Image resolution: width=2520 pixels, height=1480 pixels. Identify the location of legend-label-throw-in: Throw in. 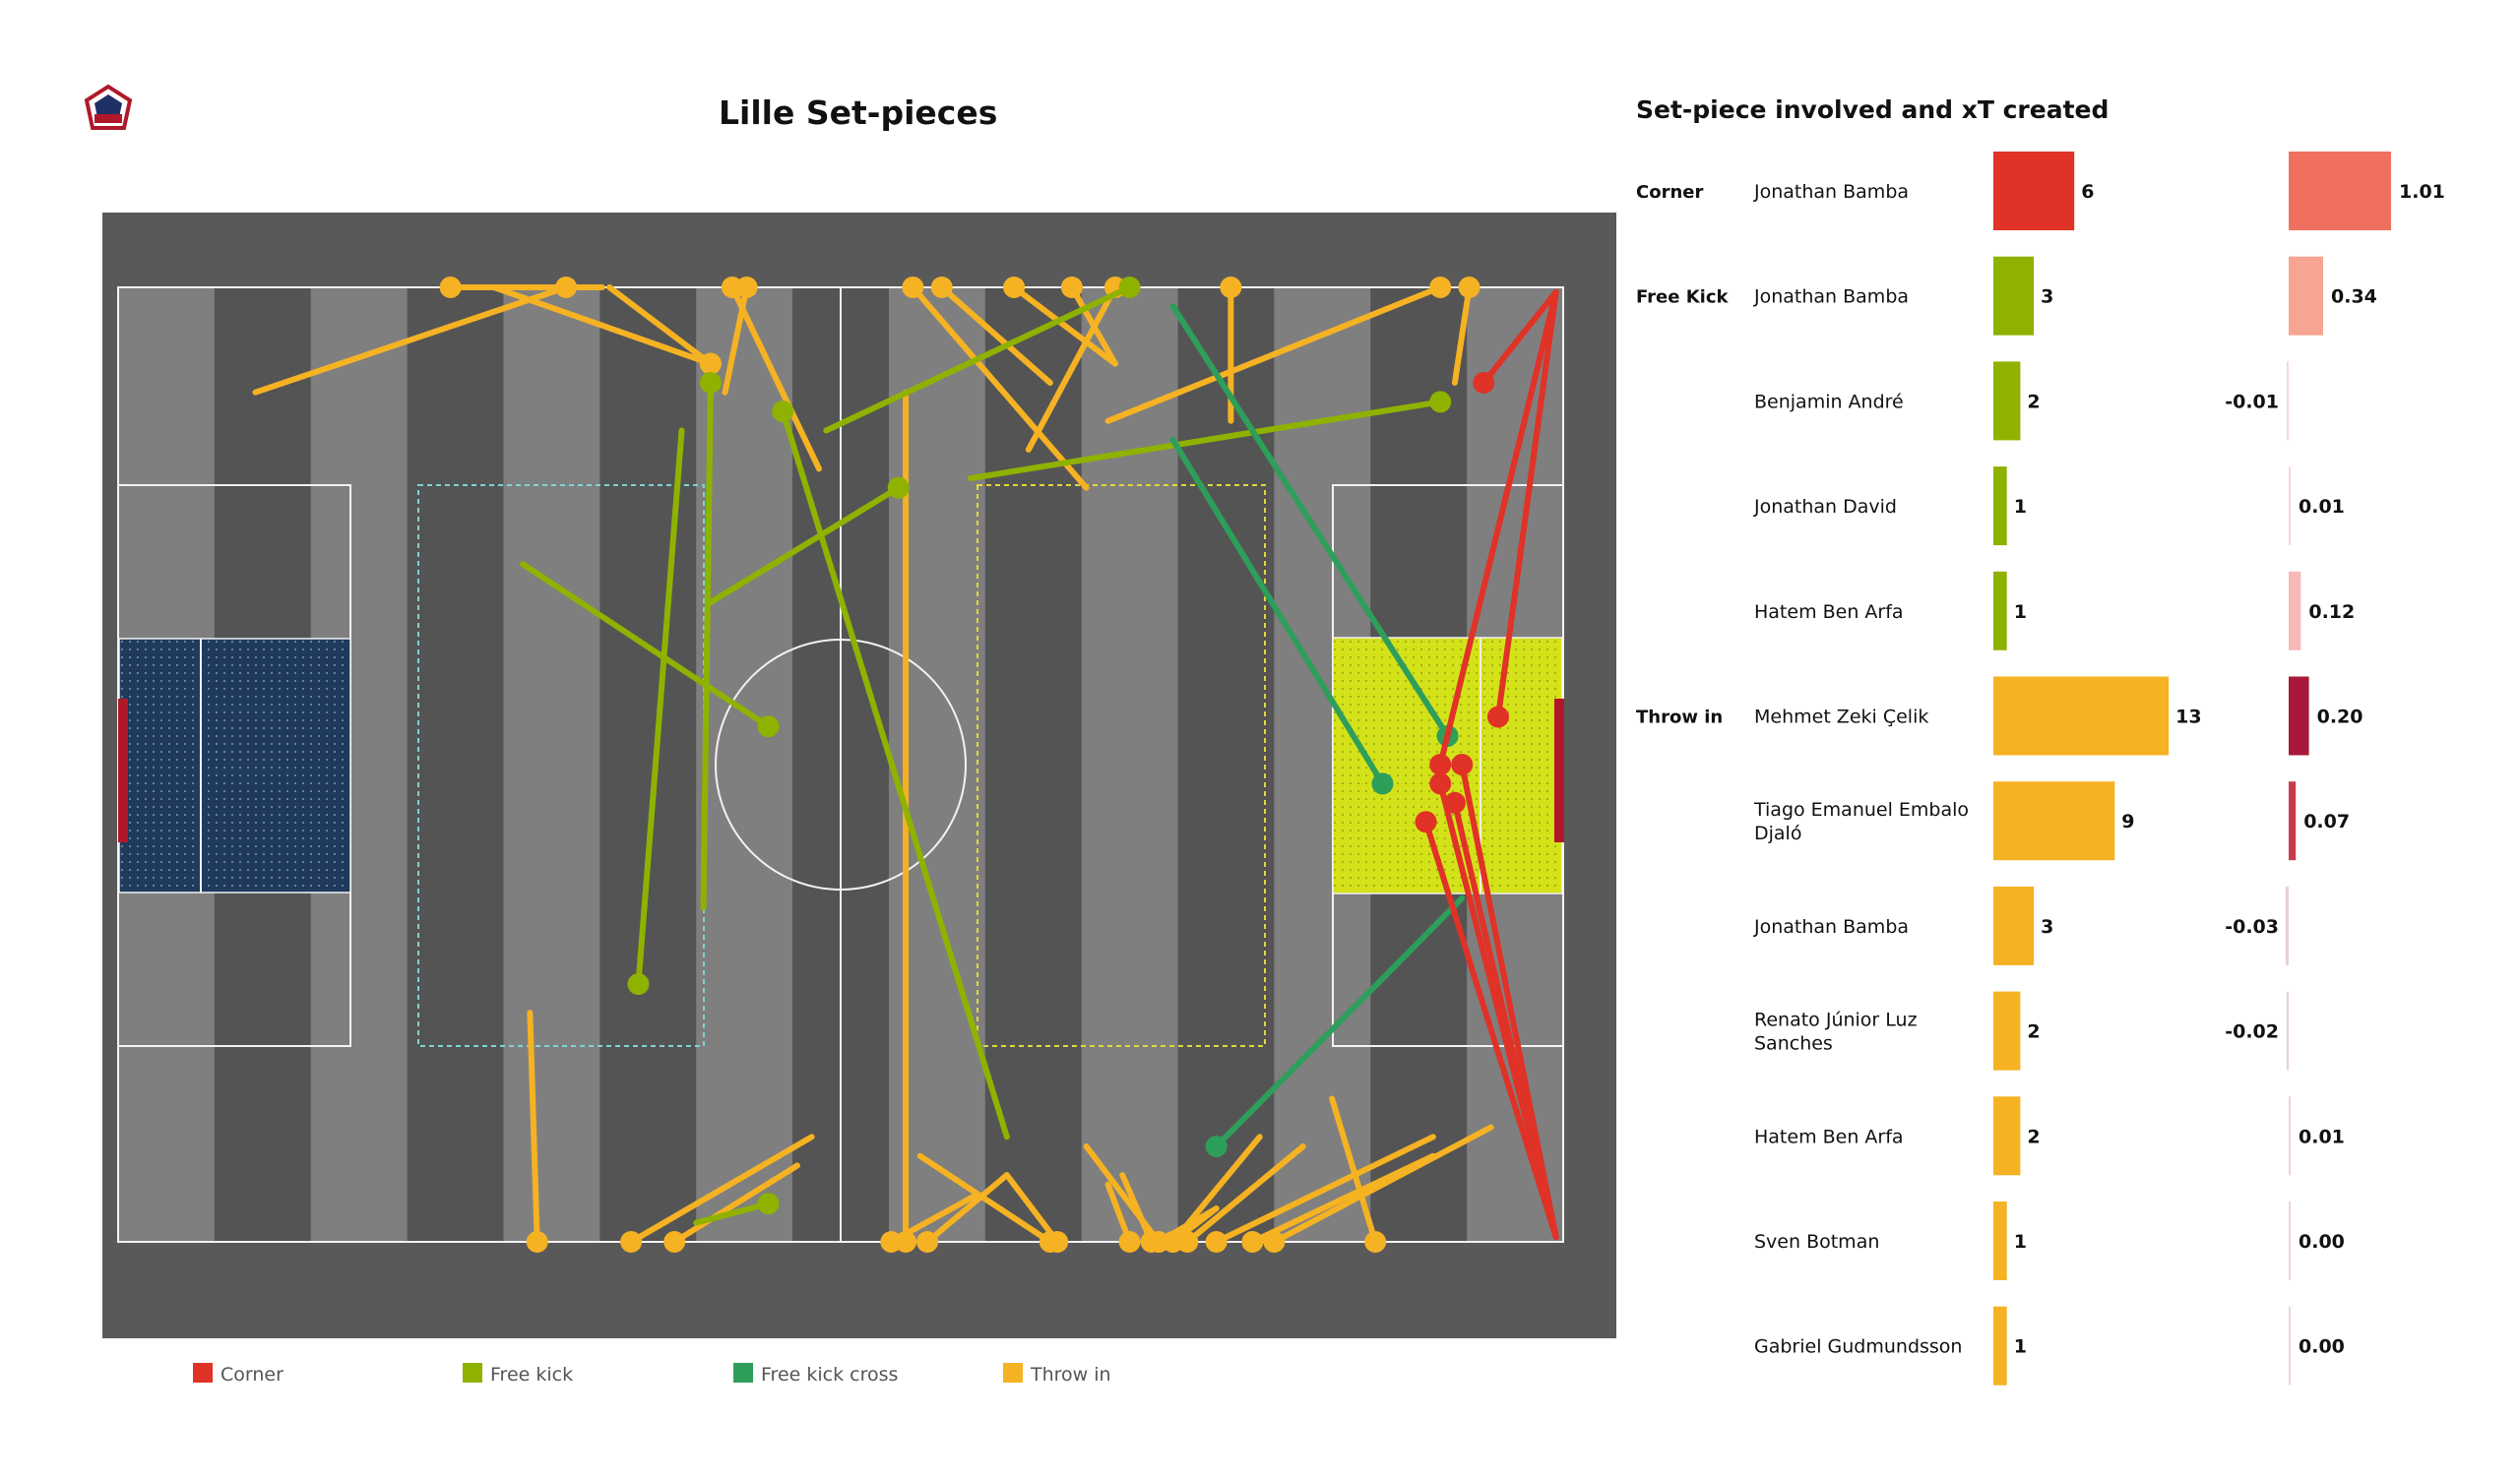
(1070, 1375).